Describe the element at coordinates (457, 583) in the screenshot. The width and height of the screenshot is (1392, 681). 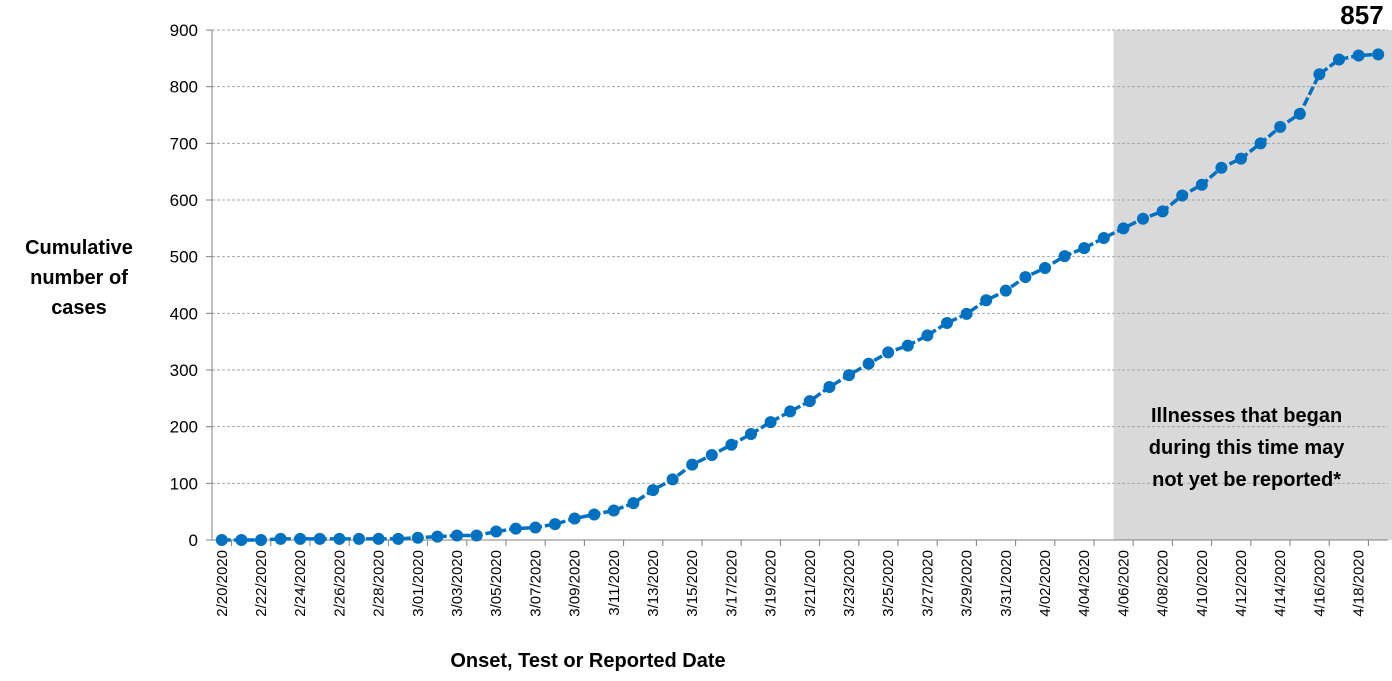
I see `x-tick-label: 3/03/2020` at that location.